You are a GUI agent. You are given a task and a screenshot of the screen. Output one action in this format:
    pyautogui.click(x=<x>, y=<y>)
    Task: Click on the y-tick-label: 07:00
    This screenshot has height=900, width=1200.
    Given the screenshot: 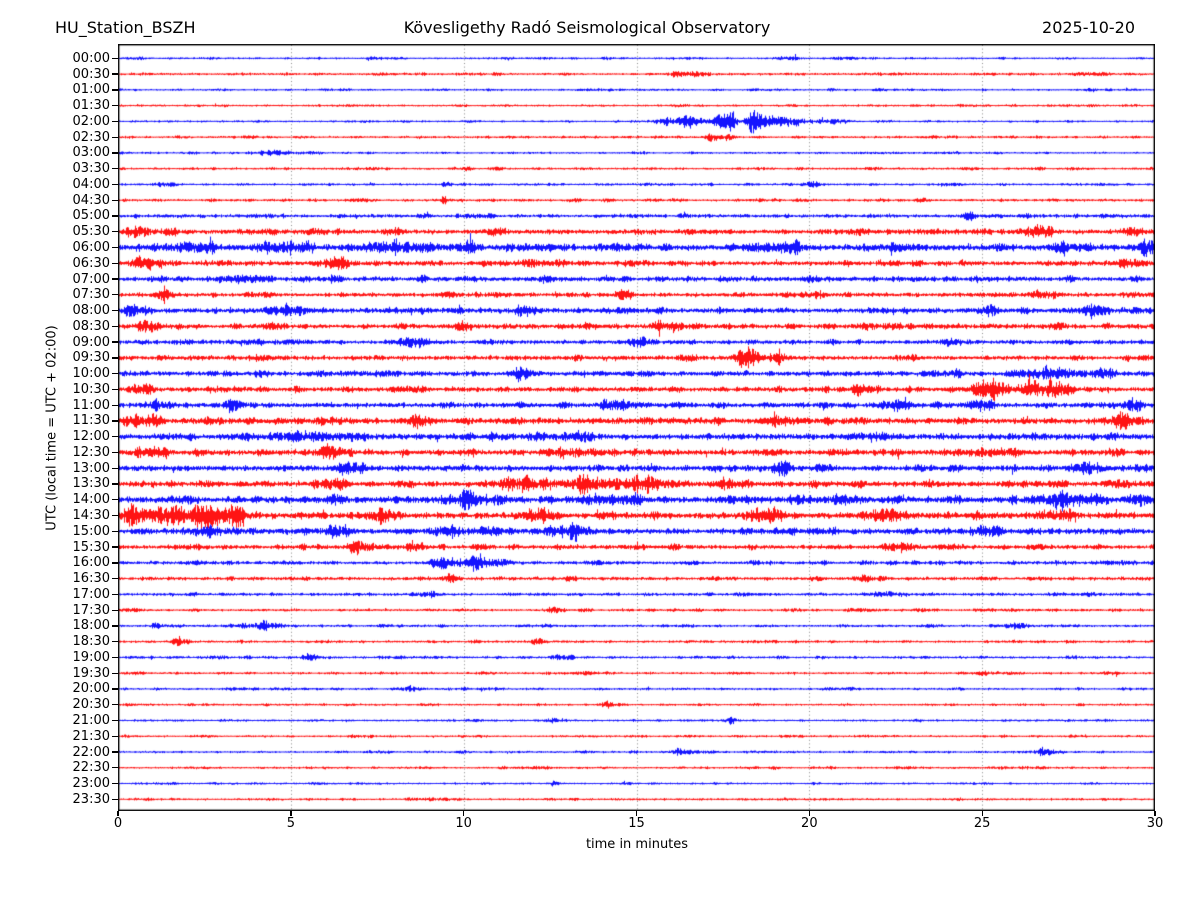 What is the action you would take?
    pyautogui.click(x=91, y=279)
    